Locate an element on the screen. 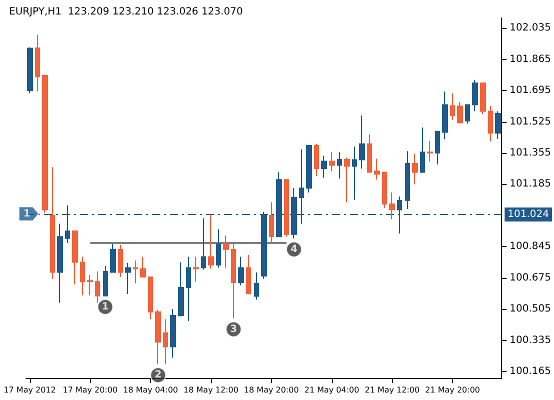 Image resolution: width=554 pixels, height=400 pixels. annotation: 3 is located at coordinates (234, 329).